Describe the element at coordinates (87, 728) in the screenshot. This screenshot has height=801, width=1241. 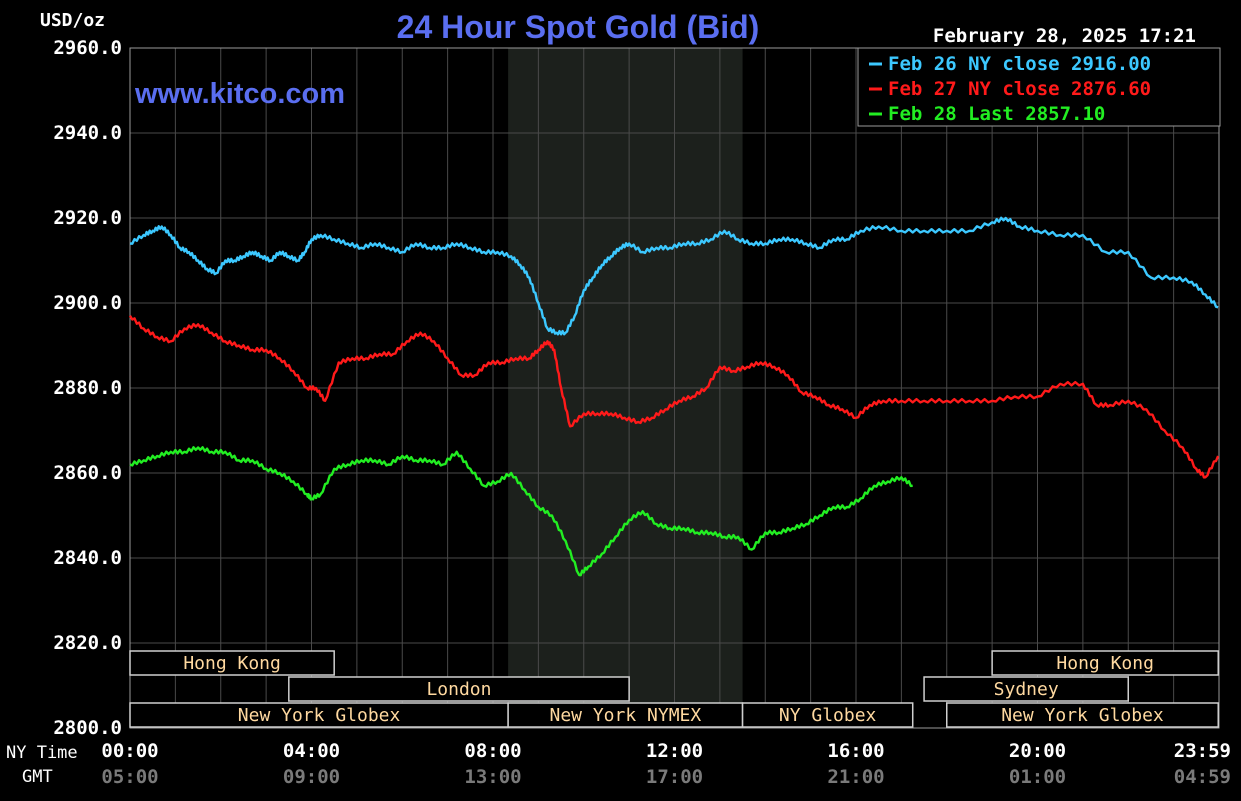
I see `y-tick-label: 2800.0` at that location.